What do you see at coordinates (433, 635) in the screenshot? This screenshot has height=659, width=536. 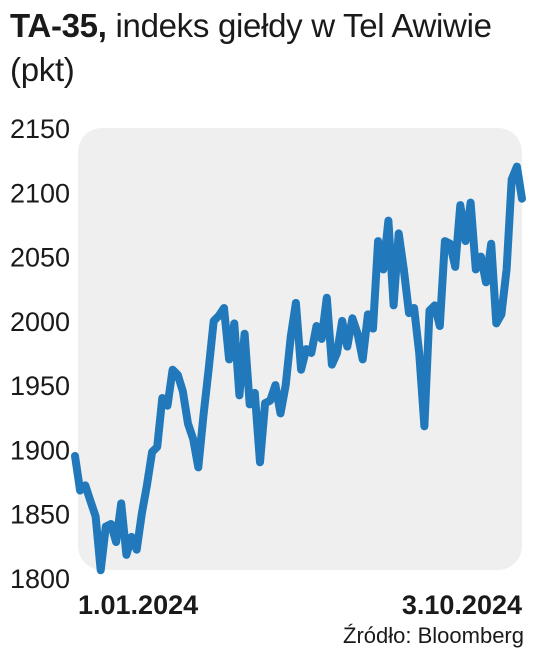 I see `source-note: Źródło: Bloomberg` at bounding box center [433, 635].